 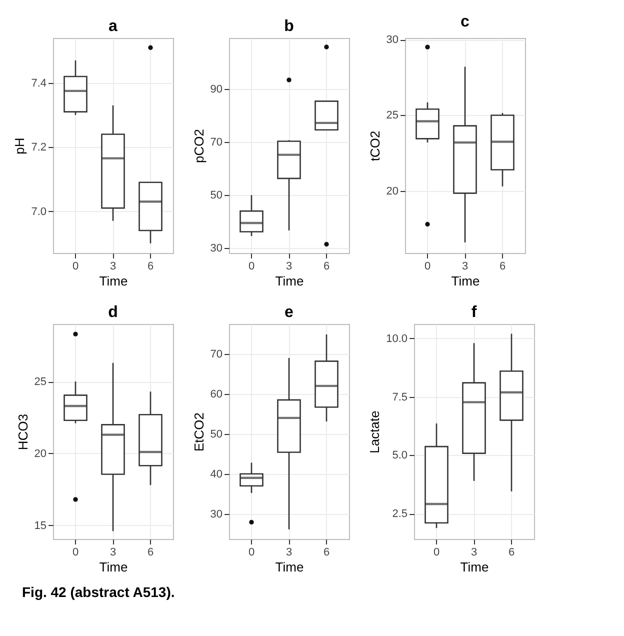 I want to click on chart-title: e, so click(x=289, y=312).